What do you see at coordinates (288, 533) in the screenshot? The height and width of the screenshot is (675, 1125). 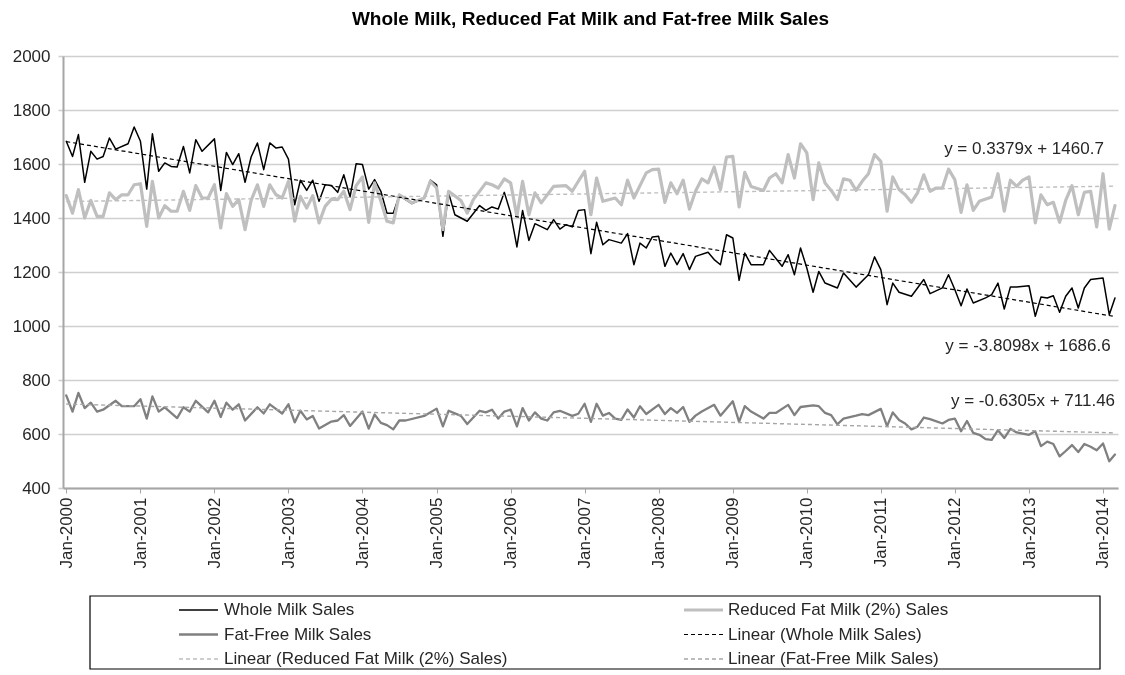 I see `x-tick-label: Jan-2003` at bounding box center [288, 533].